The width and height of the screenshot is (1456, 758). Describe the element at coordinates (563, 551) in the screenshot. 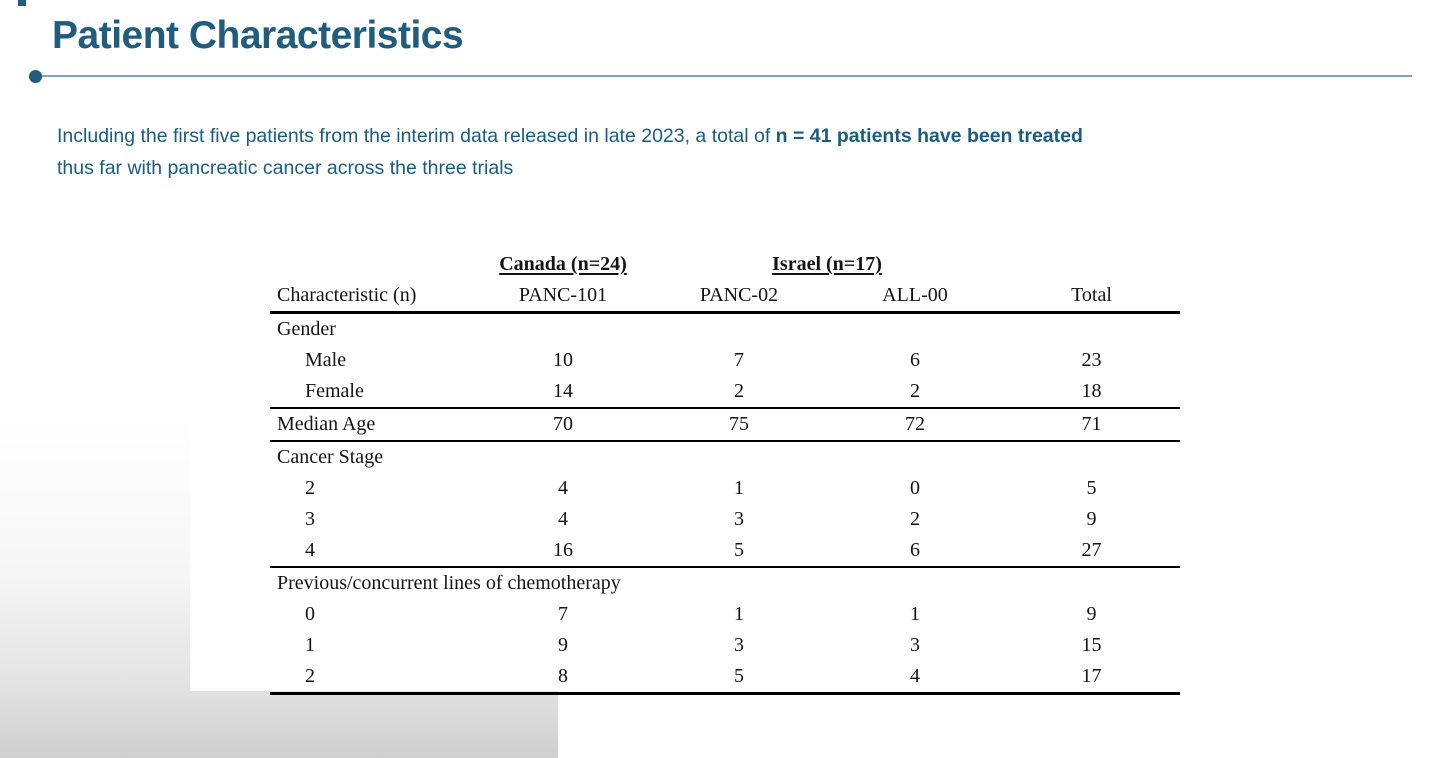

I see `cell-value: 16` at that location.